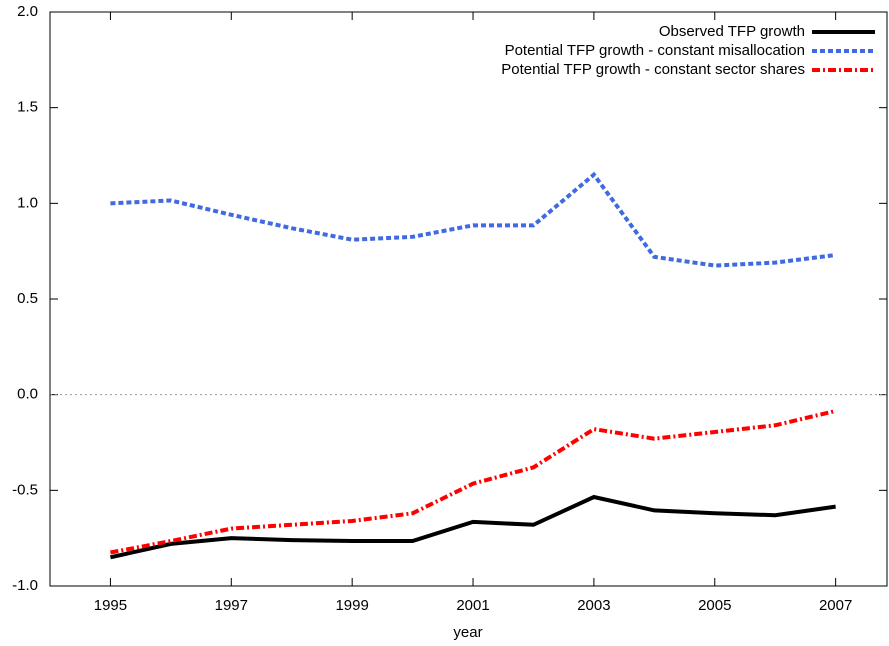  What do you see at coordinates (593, 605) in the screenshot?
I see `x-tick-label: 2003` at bounding box center [593, 605].